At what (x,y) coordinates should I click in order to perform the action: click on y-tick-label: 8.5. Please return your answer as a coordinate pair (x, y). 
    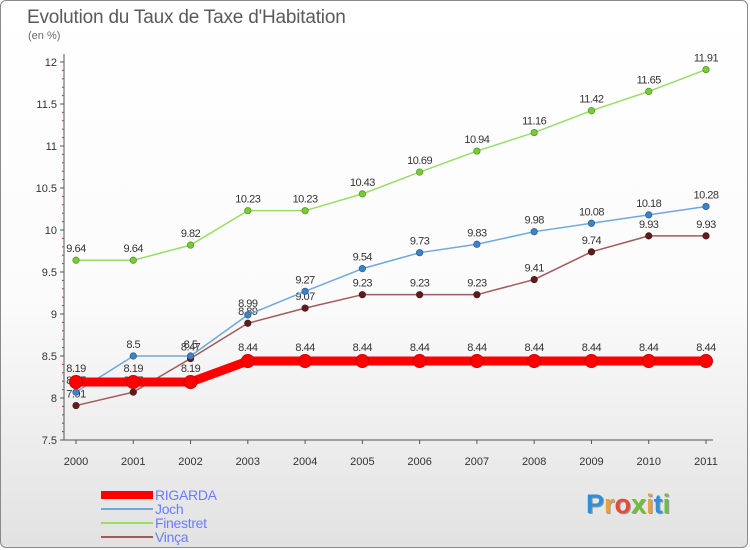
    Looking at the image, I should click on (49, 357).